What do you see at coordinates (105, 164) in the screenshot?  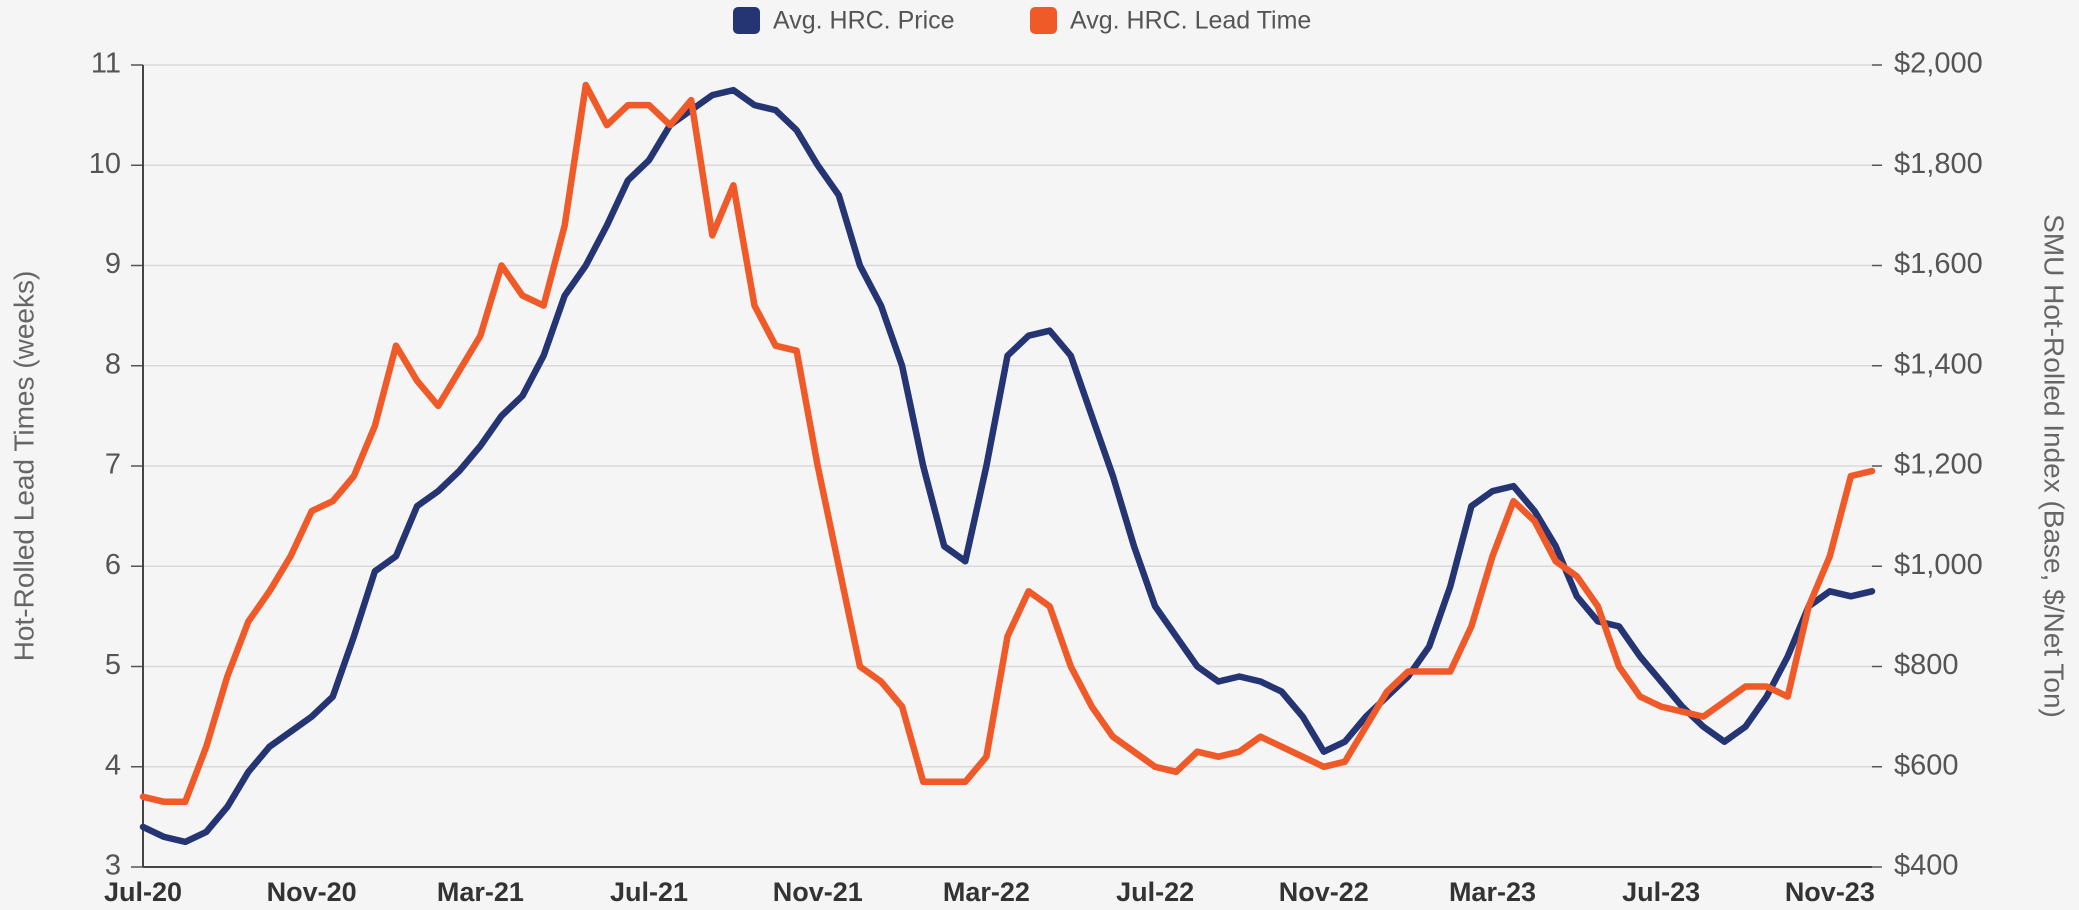 I see `y-tick-label: 10` at bounding box center [105, 164].